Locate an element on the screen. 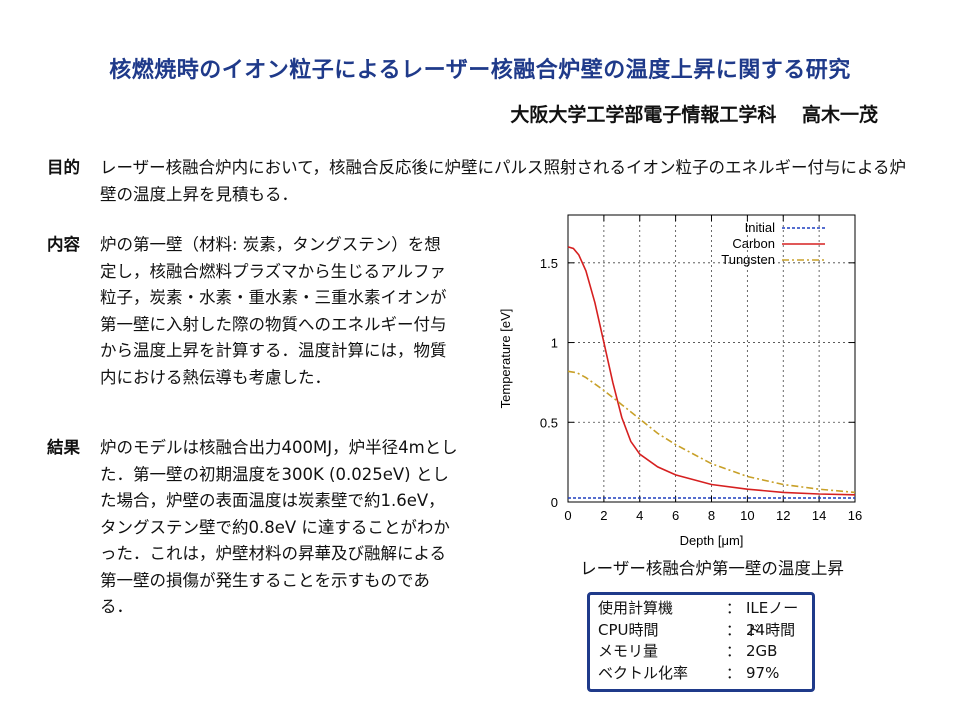  spec-value: 97% is located at coordinates (763, 672).